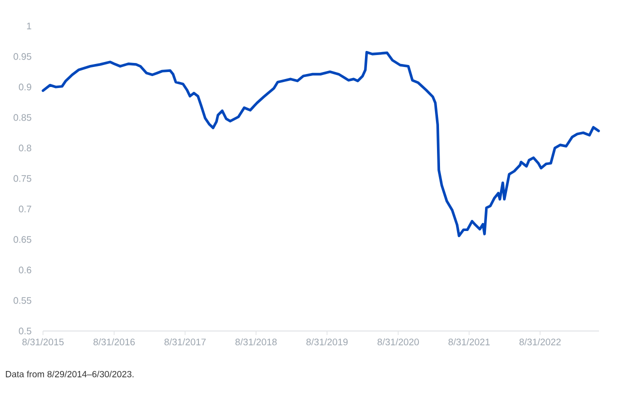  Describe the element at coordinates (23, 178) in the screenshot. I see `y-tick-label: 0.75` at that location.